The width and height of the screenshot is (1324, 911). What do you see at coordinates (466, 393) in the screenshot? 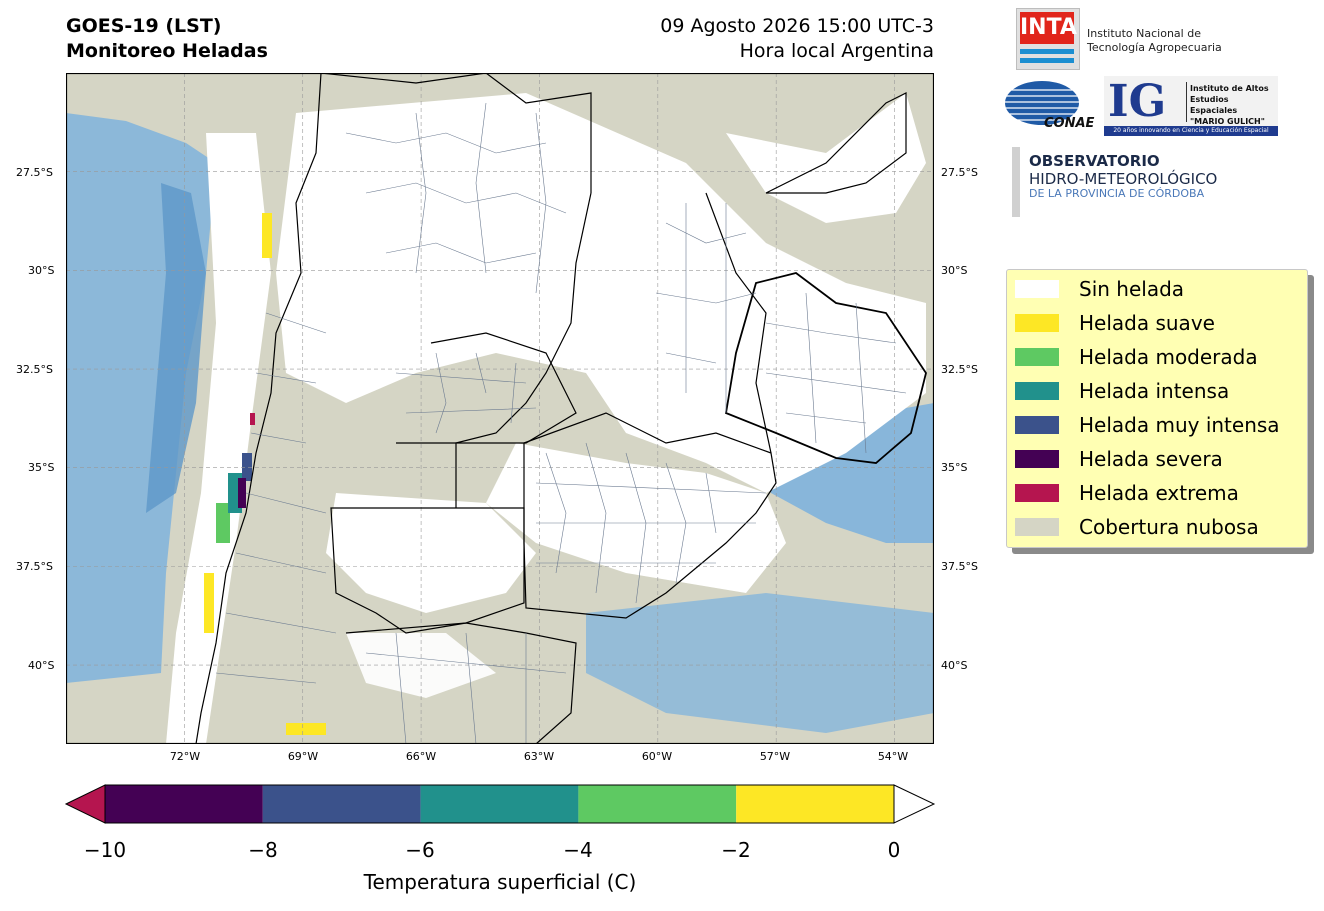
I see `dept-lines-cordoba` at bounding box center [466, 393].